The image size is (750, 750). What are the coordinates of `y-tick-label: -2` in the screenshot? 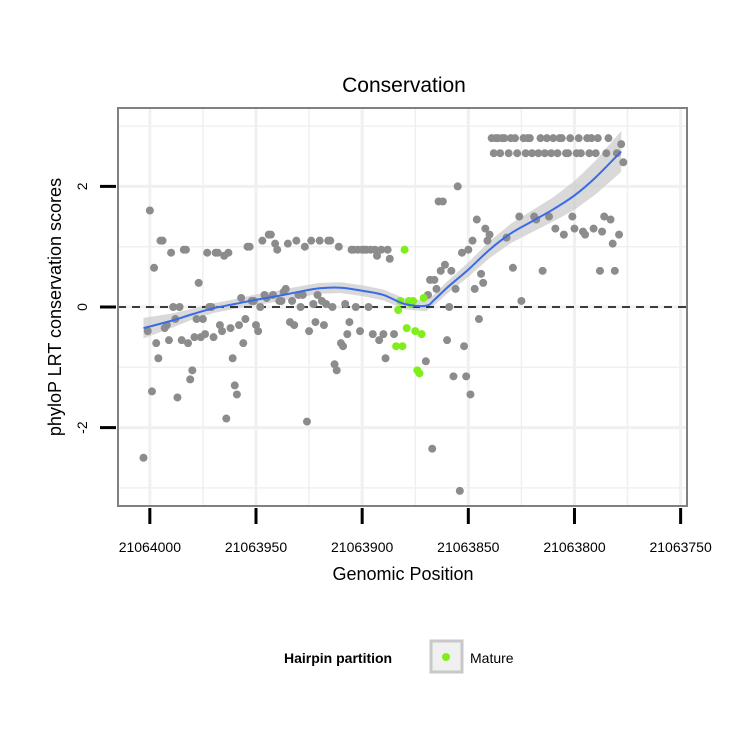 It's located at (82, 427).